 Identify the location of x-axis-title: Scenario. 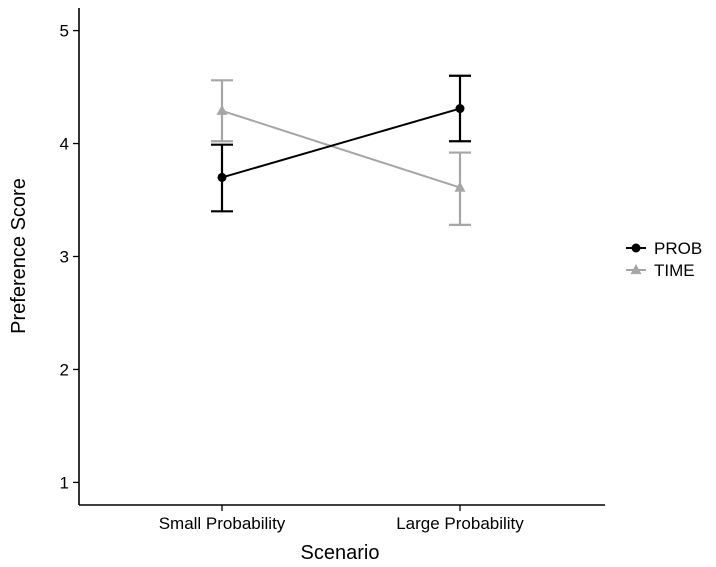
(340, 553).